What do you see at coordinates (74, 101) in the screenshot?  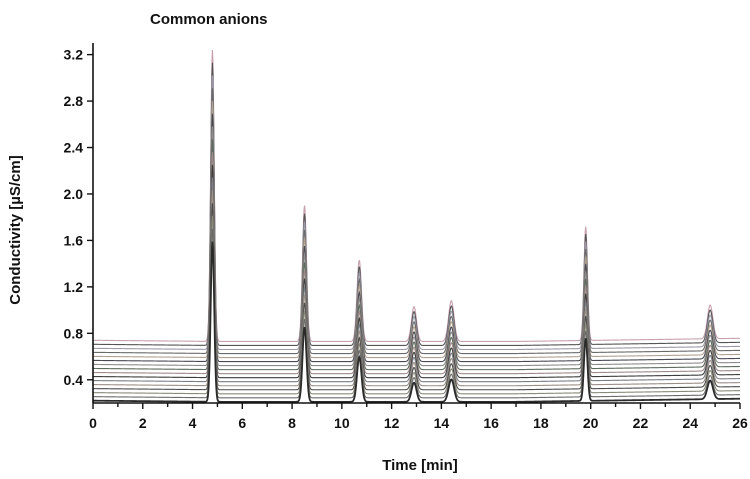 I see `y-tick-label: 2.8` at bounding box center [74, 101].